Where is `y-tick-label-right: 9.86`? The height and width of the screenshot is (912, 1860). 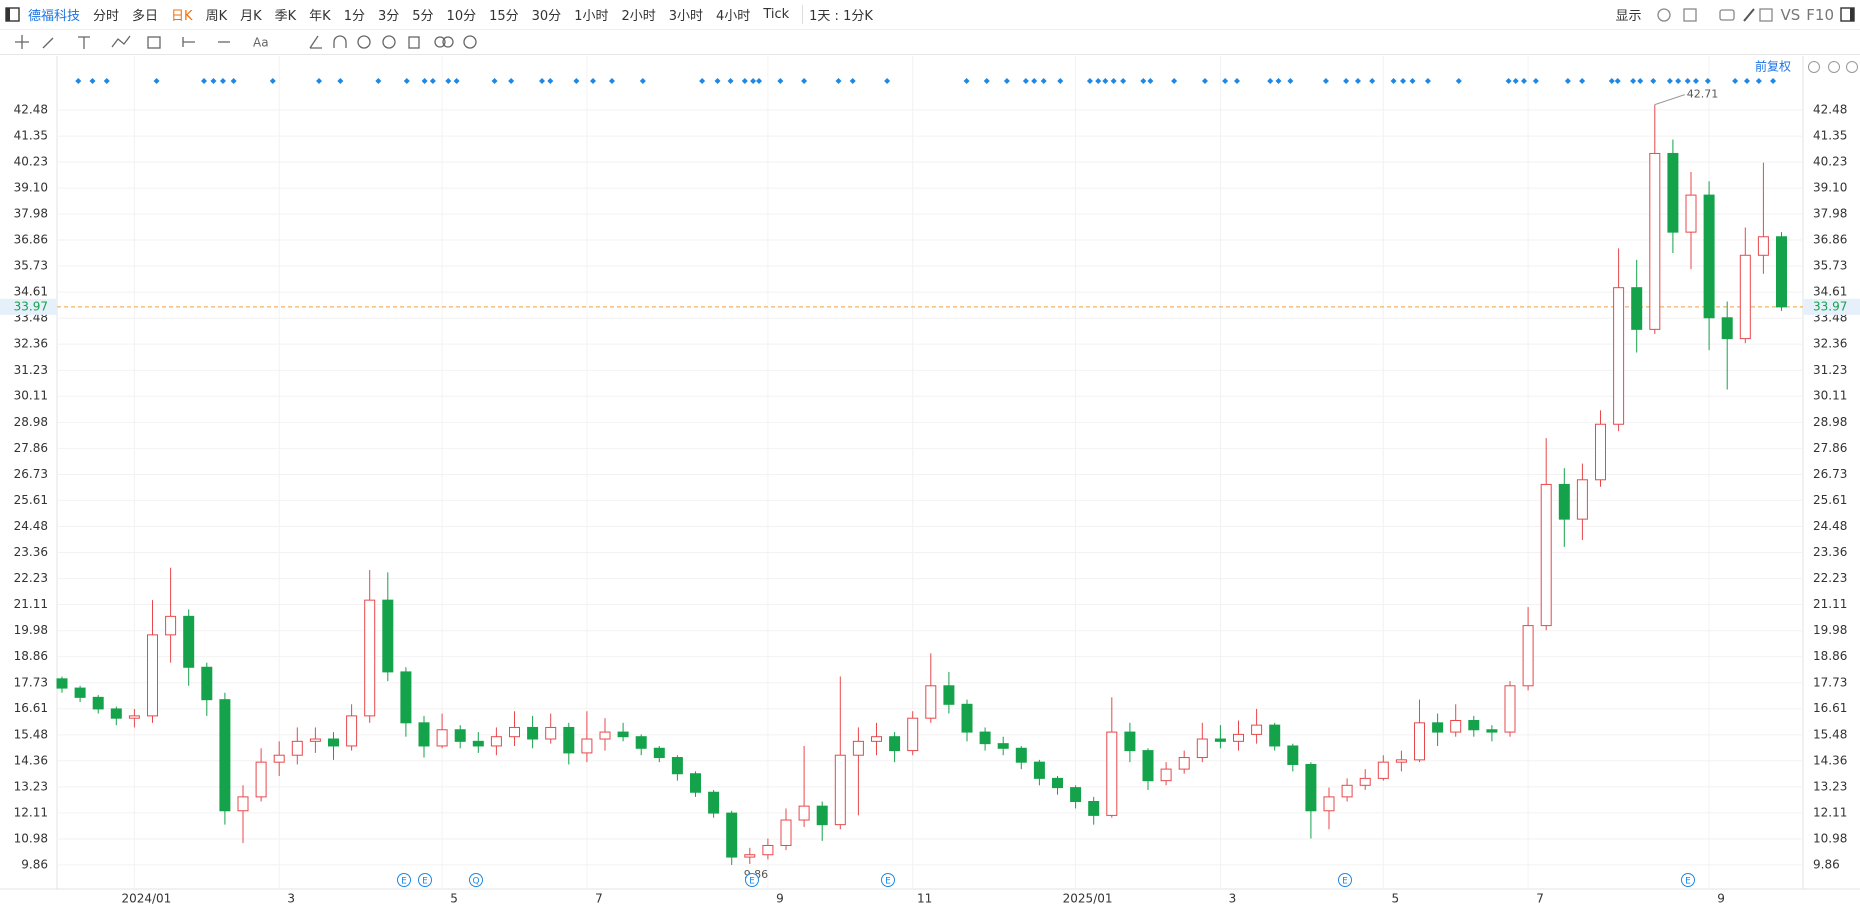
y-tick-label-right: 9.86 is located at coordinates (1826, 864).